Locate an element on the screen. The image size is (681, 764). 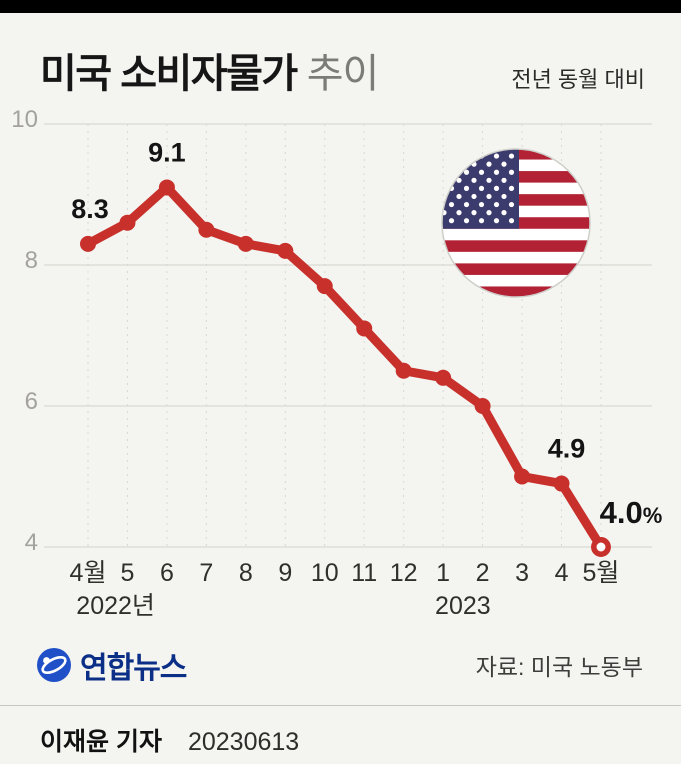
source-label: 자료: 미국 노동부 is located at coordinates (559, 667).